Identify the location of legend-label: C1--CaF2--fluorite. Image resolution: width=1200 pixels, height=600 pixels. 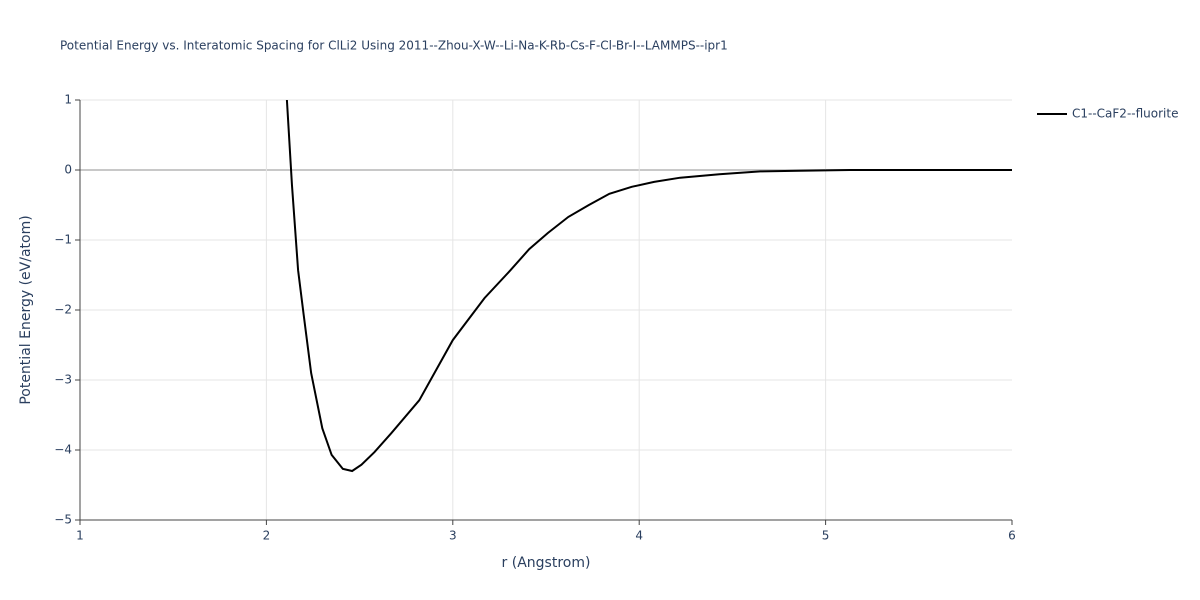
(1125, 114).